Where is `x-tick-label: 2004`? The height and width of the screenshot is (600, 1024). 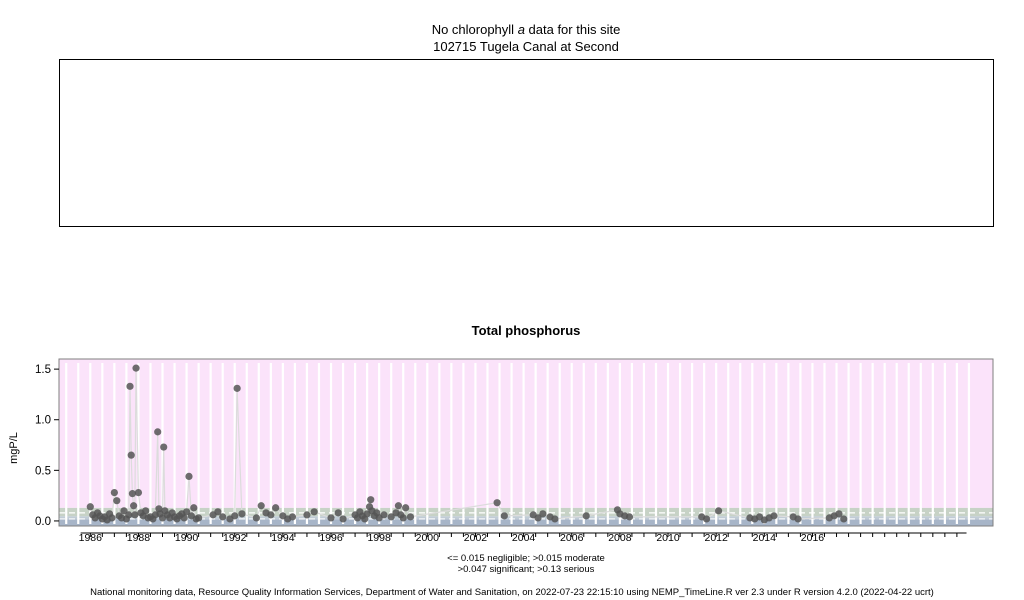 x-tick-label: 2004 is located at coordinates (524, 538).